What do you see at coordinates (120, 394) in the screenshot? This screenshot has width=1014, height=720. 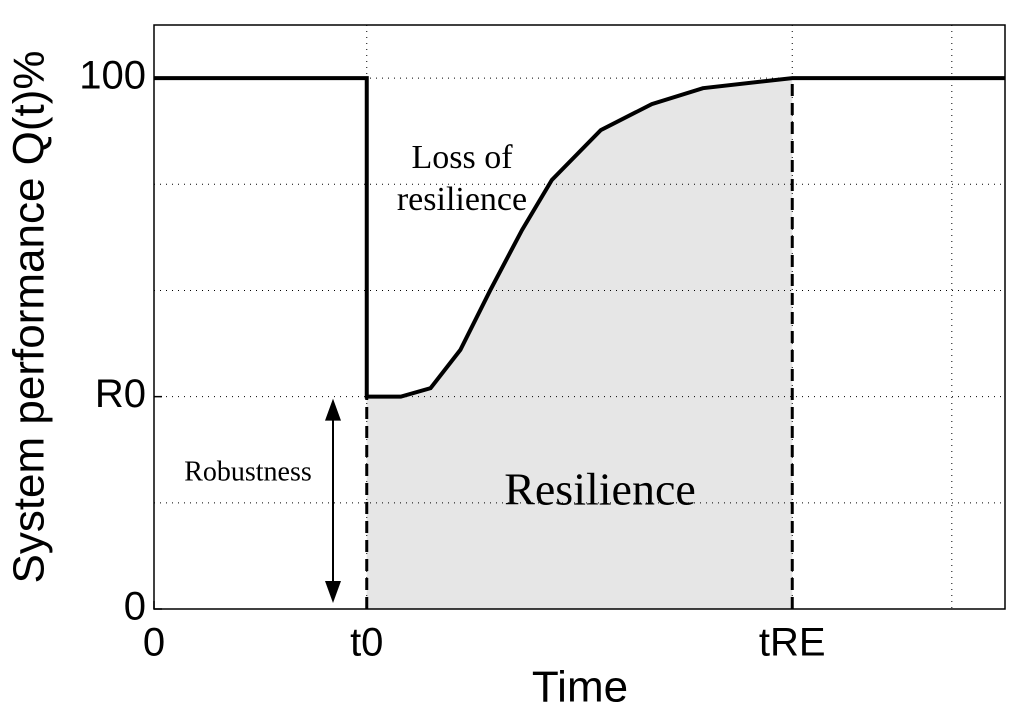 I see `y-tick-label: R0` at bounding box center [120, 394].